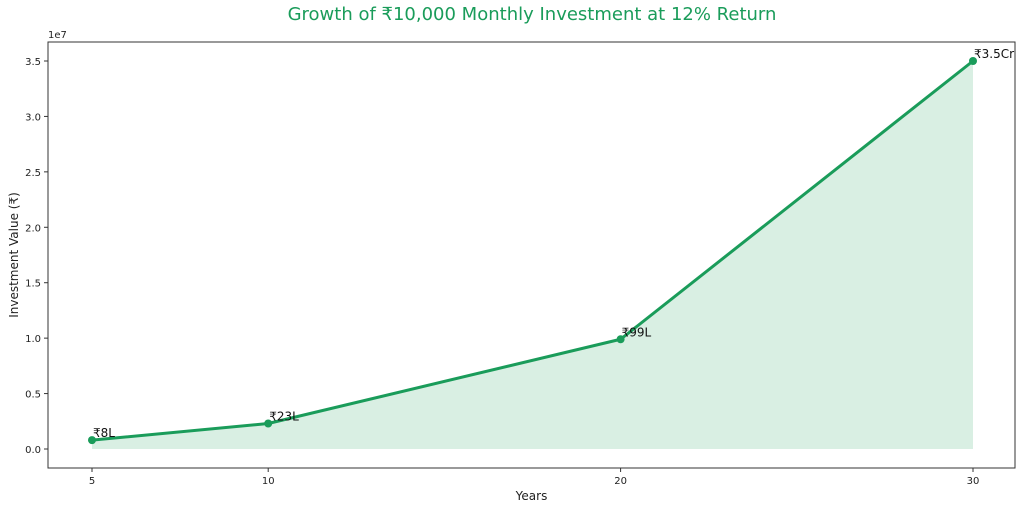 This screenshot has width=1024, height=511. What do you see at coordinates (973, 481) in the screenshot?
I see `x-tick-label: 30` at bounding box center [973, 481].